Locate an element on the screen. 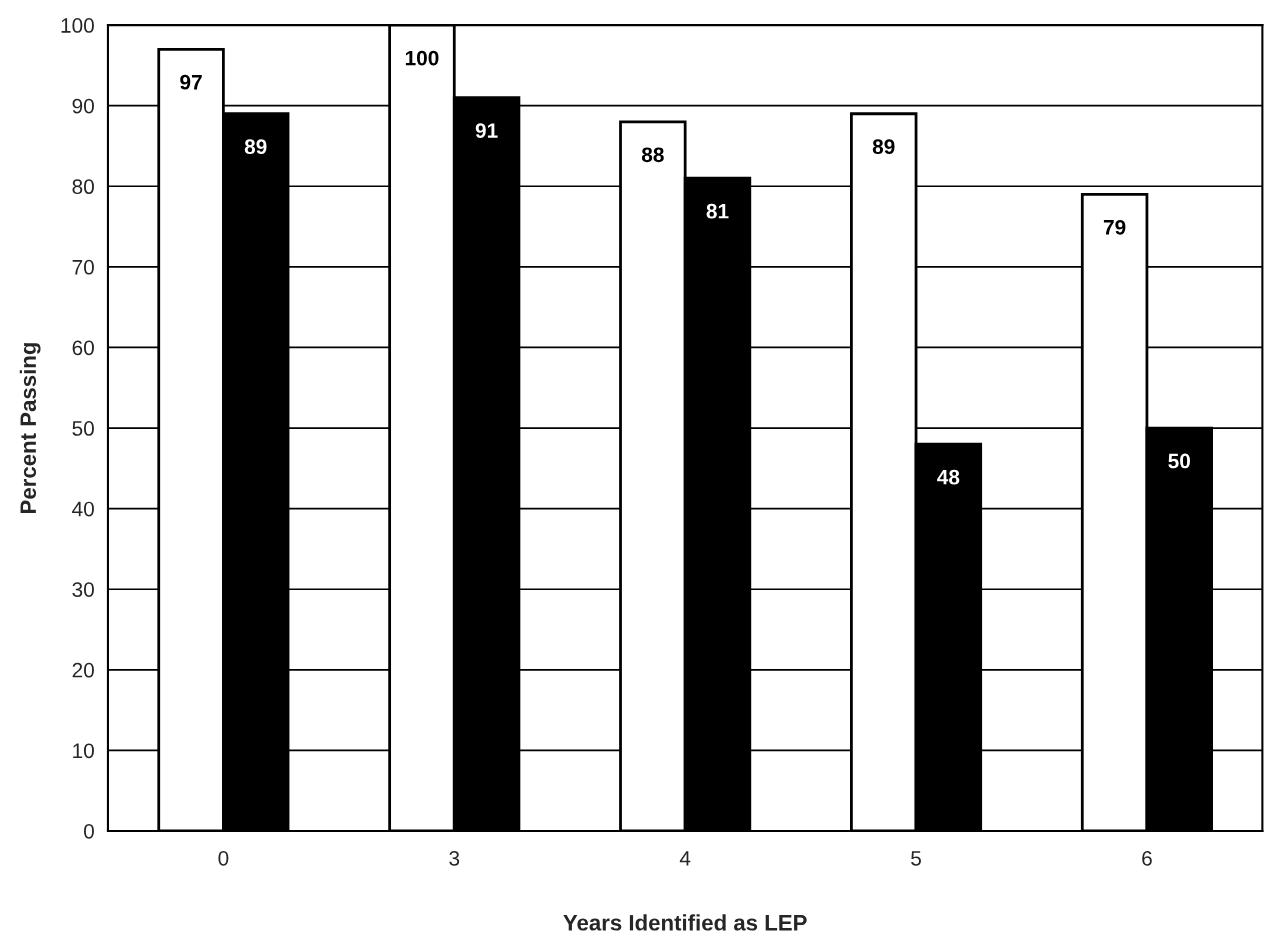 The image size is (1270, 947). y-axis-title: Percent Passing is located at coordinates (30, 428).